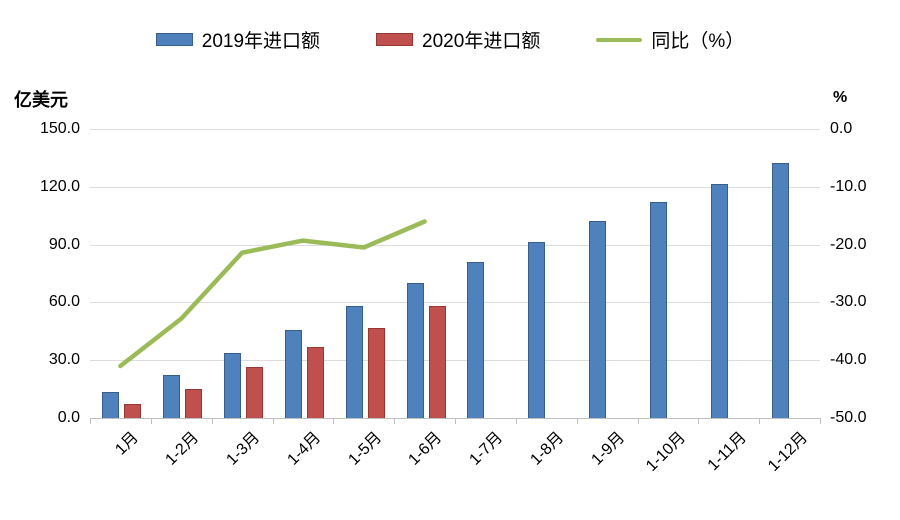 Image resolution: width=900 pixels, height=520 pixels. I want to click on left-axis-tick-label: 150.0, so click(59, 128).